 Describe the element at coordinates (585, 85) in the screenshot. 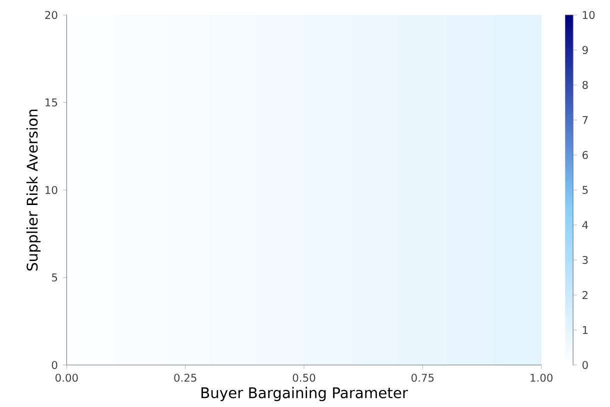

I see `color-bar-label: 8` at that location.